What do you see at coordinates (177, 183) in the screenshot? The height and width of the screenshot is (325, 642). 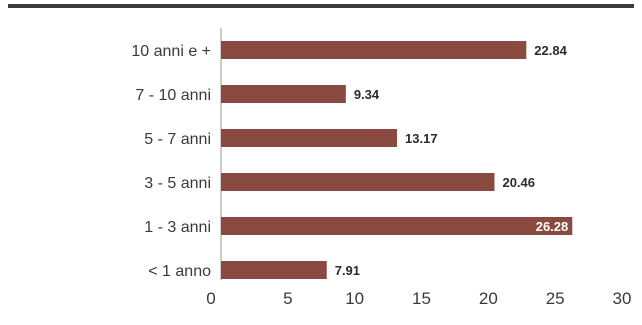 I see `category-label-3: 3 - 5 anni` at bounding box center [177, 183].